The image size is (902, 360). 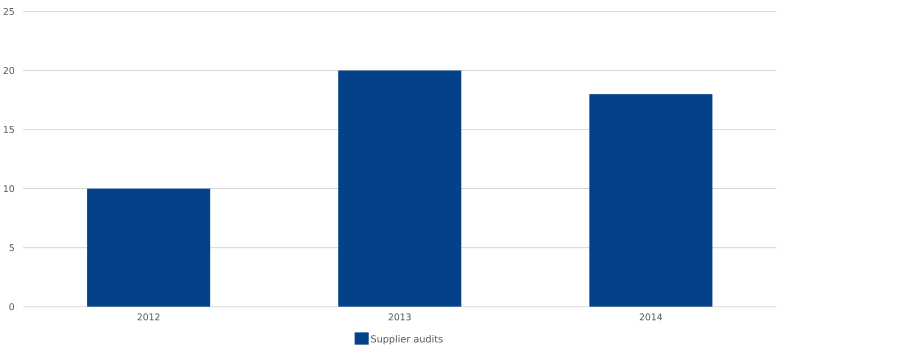 What do you see at coordinates (9, 70) in the screenshot?
I see `y-tick-label: 20` at bounding box center [9, 70].